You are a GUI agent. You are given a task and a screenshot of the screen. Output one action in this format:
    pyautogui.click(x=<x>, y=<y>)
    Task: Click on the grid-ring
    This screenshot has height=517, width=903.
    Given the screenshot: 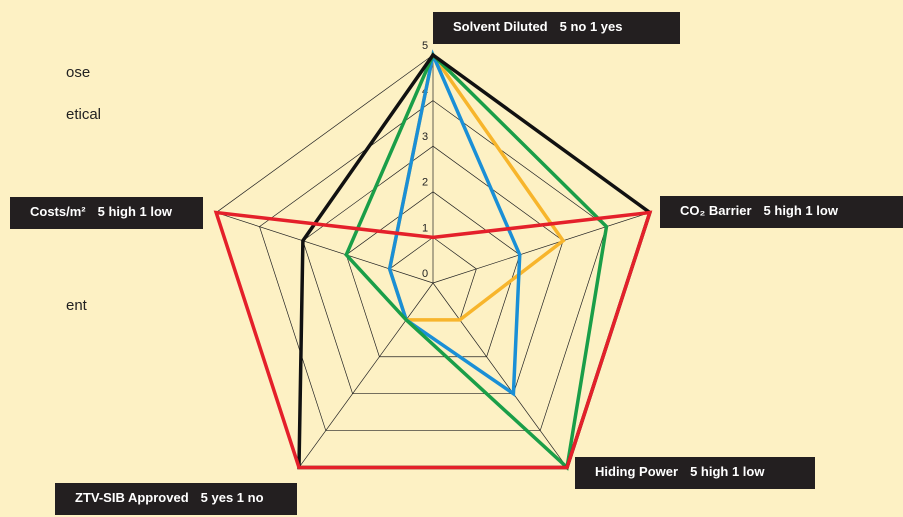 What is the action you would take?
    pyautogui.click(x=433, y=274)
    